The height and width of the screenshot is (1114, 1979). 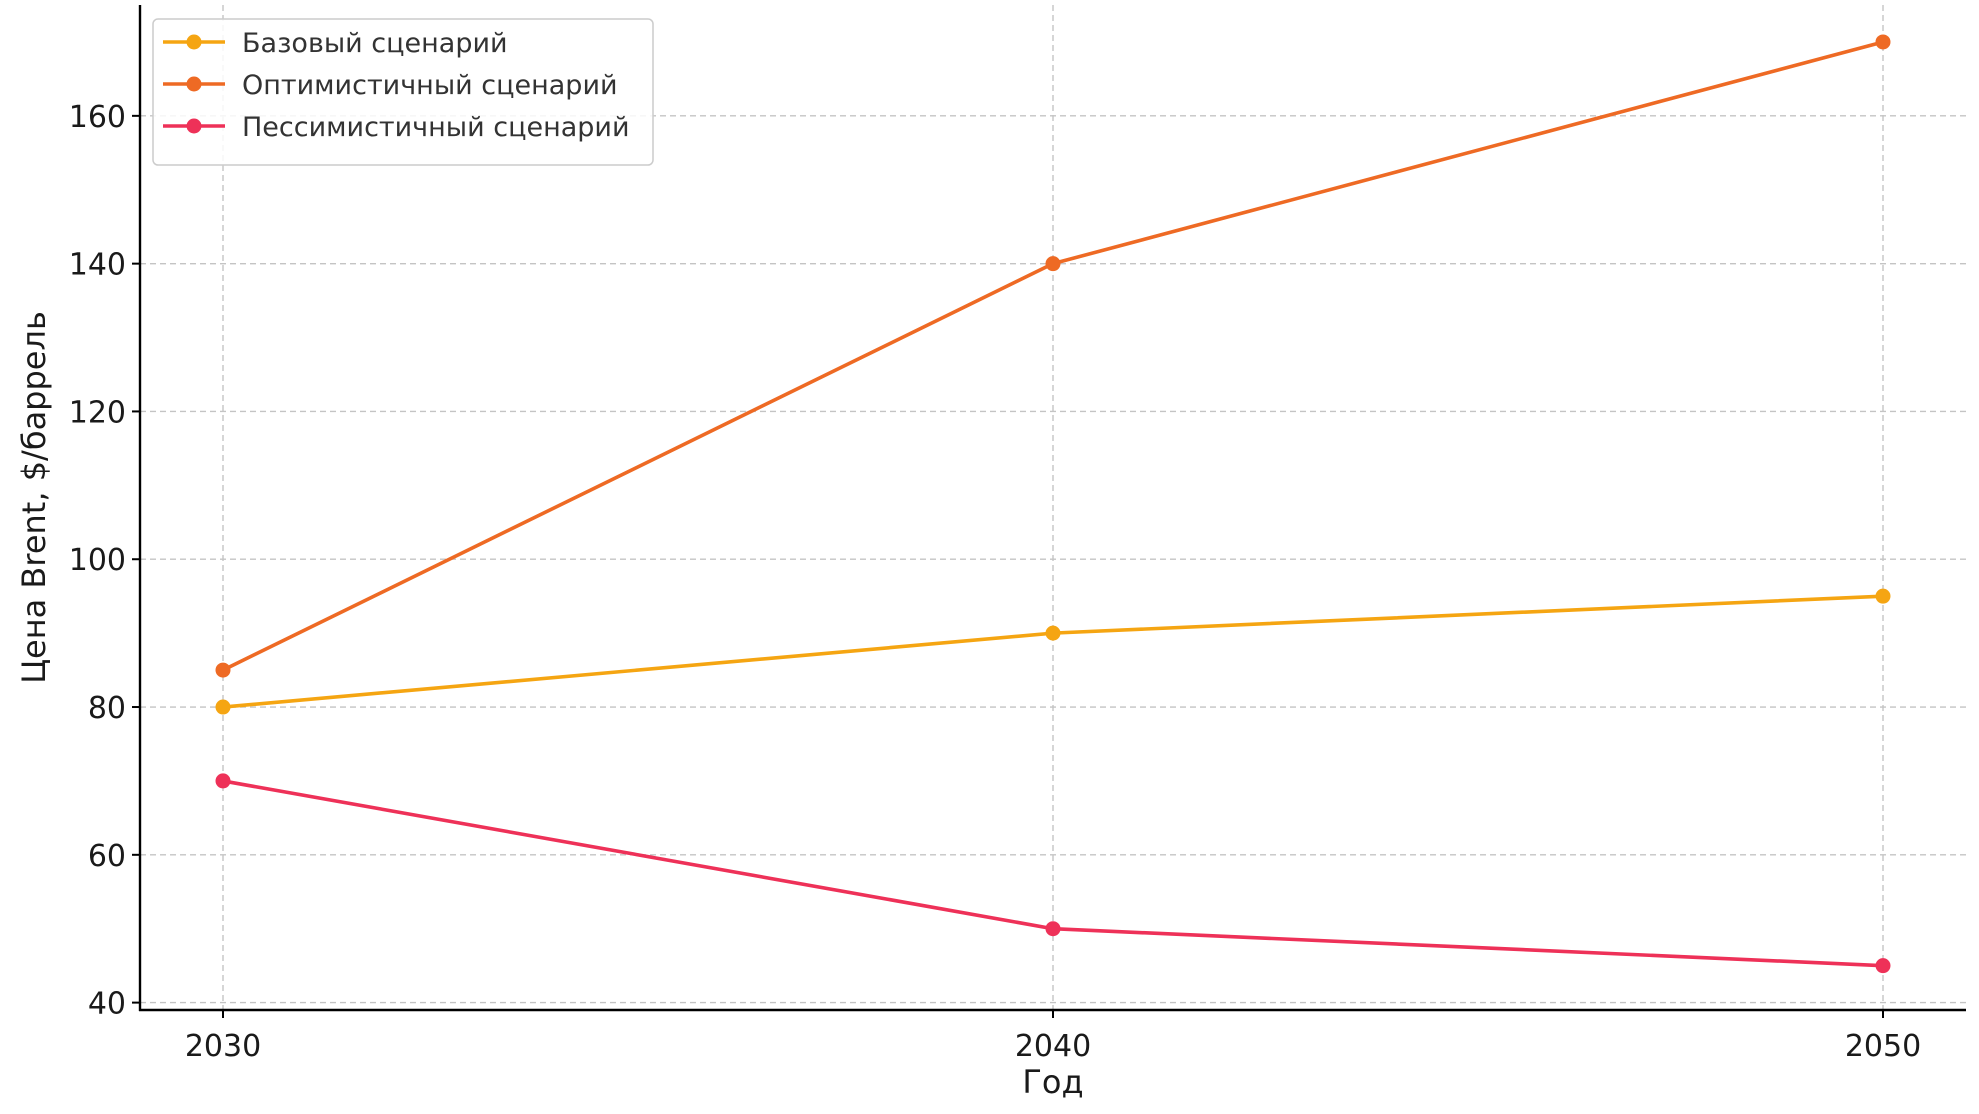 I want to click on y-tick-label: 100, so click(x=97, y=560).